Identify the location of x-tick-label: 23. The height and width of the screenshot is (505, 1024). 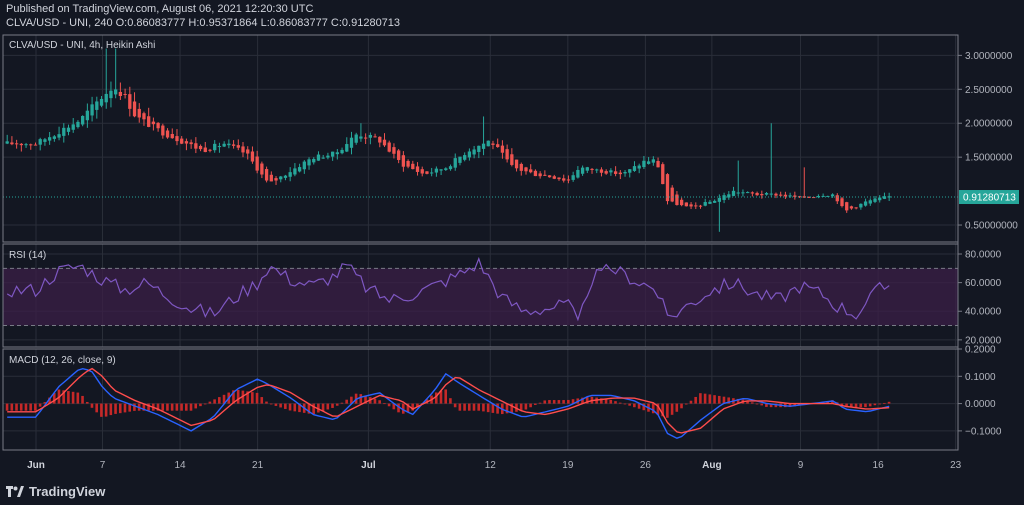
(956, 465).